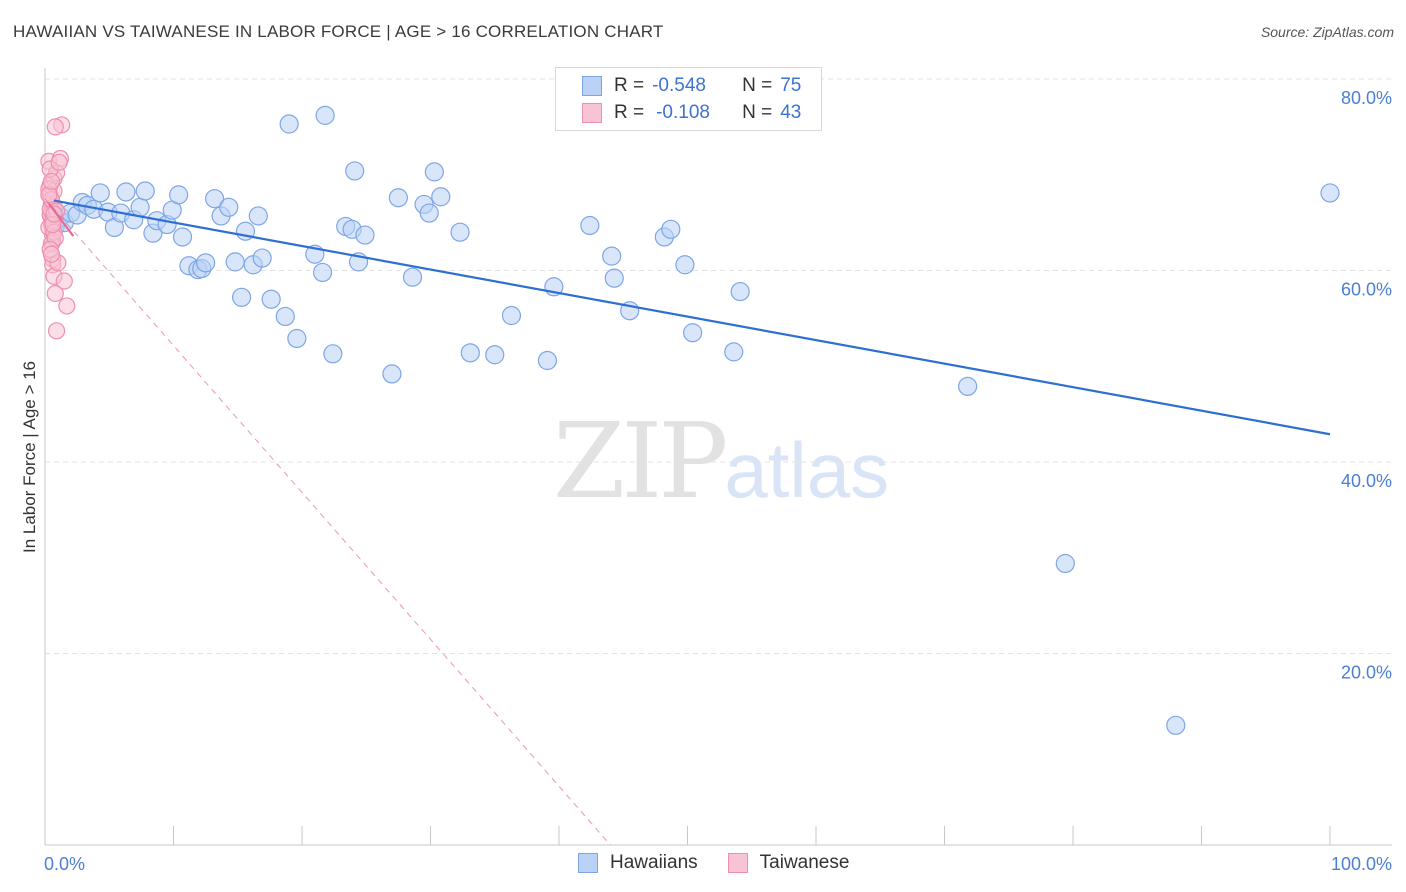  Describe the element at coordinates (29, 457) in the screenshot. I see `y-axis-label: In Labor Force | Age > 16` at that location.